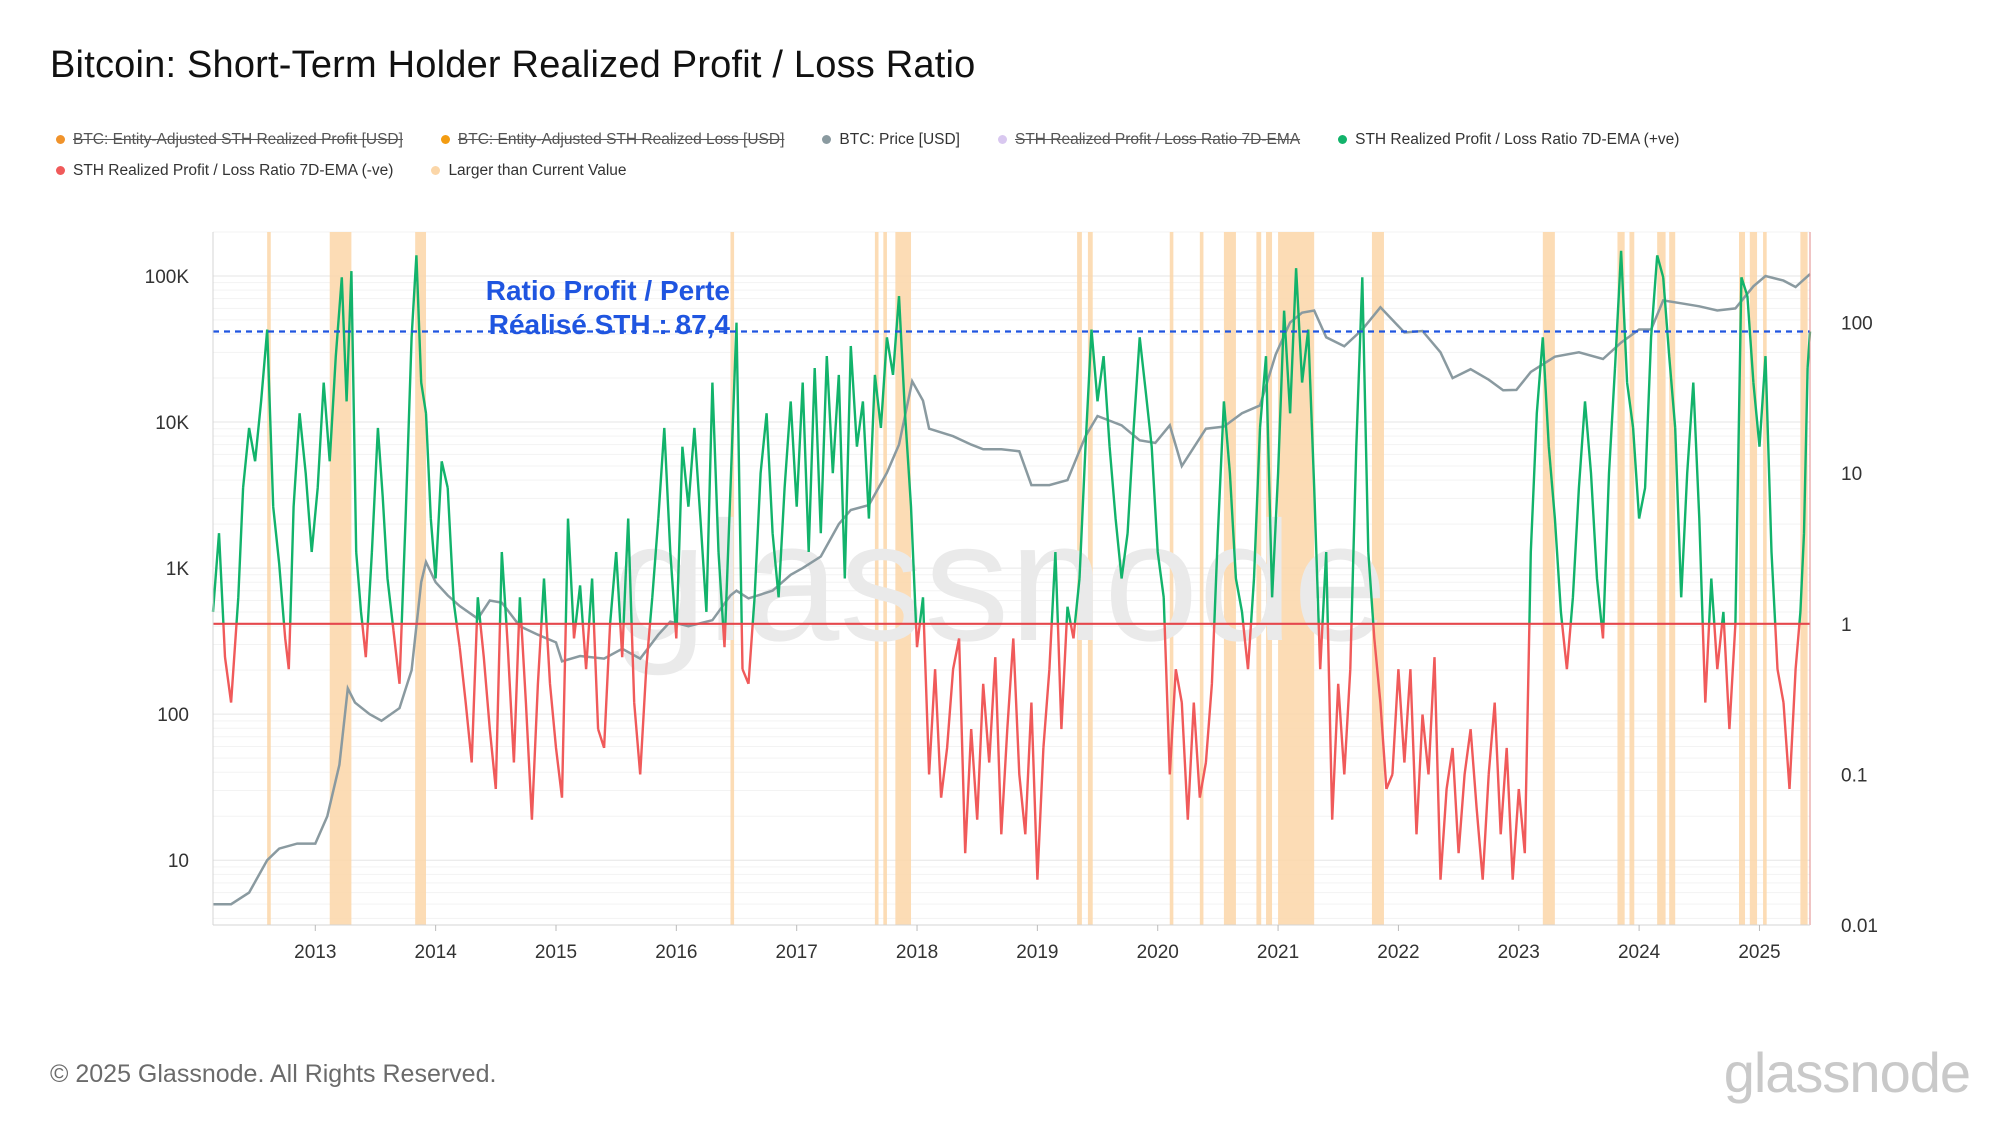 Image resolution: width=2000 pixels, height=1125 pixels. I want to click on y-left-tick-label: 1K, so click(178, 569).